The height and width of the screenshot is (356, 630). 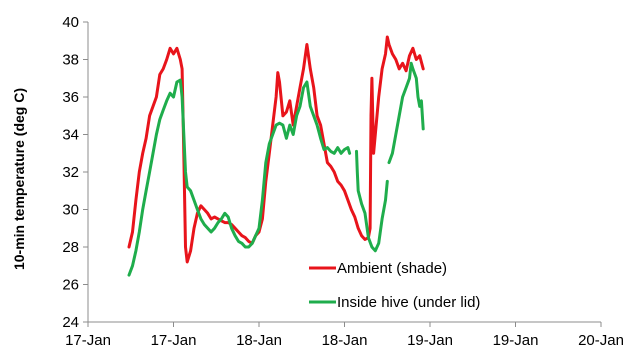 What do you see at coordinates (70, 60) in the screenshot?
I see `y-tick-label: 38` at bounding box center [70, 60].